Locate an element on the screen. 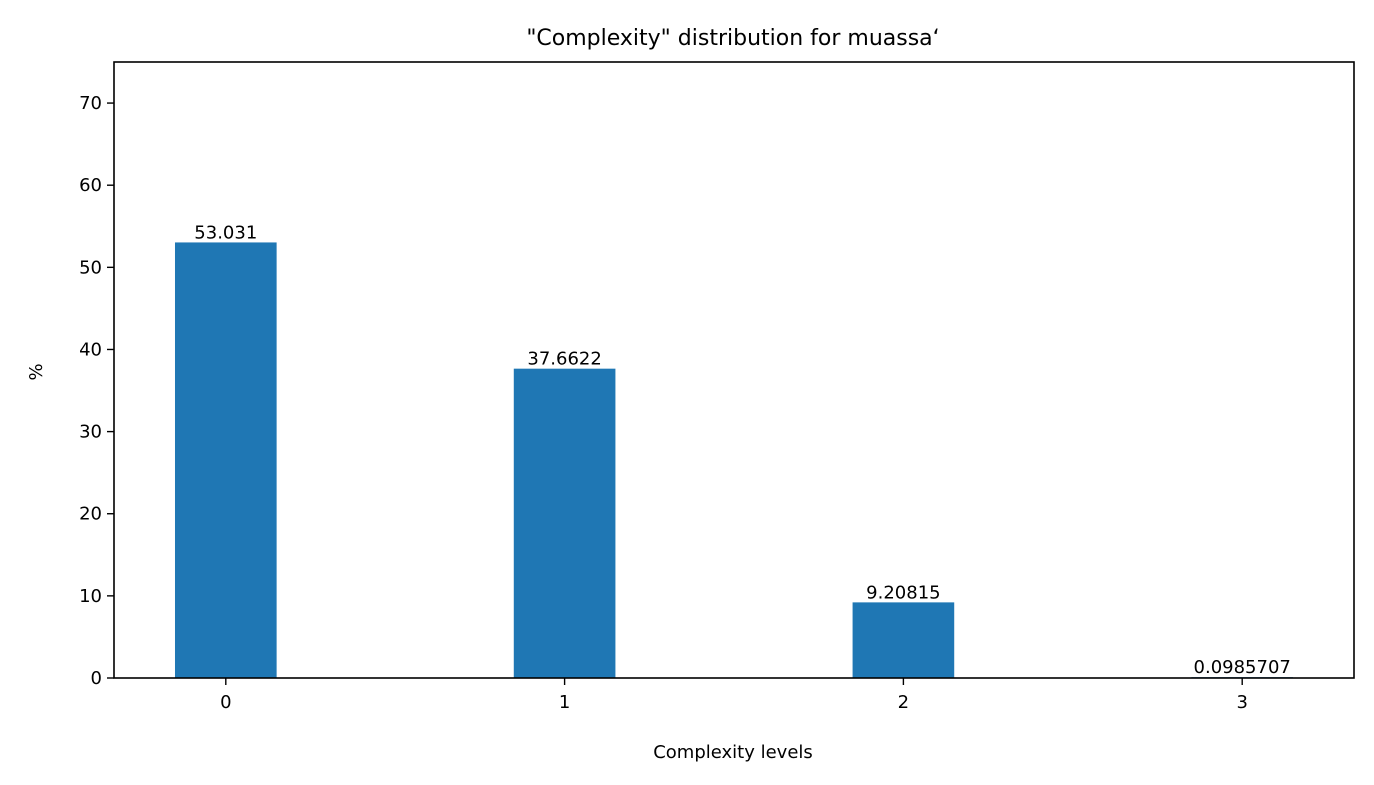 This screenshot has height=785, width=1374. x-axis-ticks: 0 1 2 3 is located at coordinates (734, 695).